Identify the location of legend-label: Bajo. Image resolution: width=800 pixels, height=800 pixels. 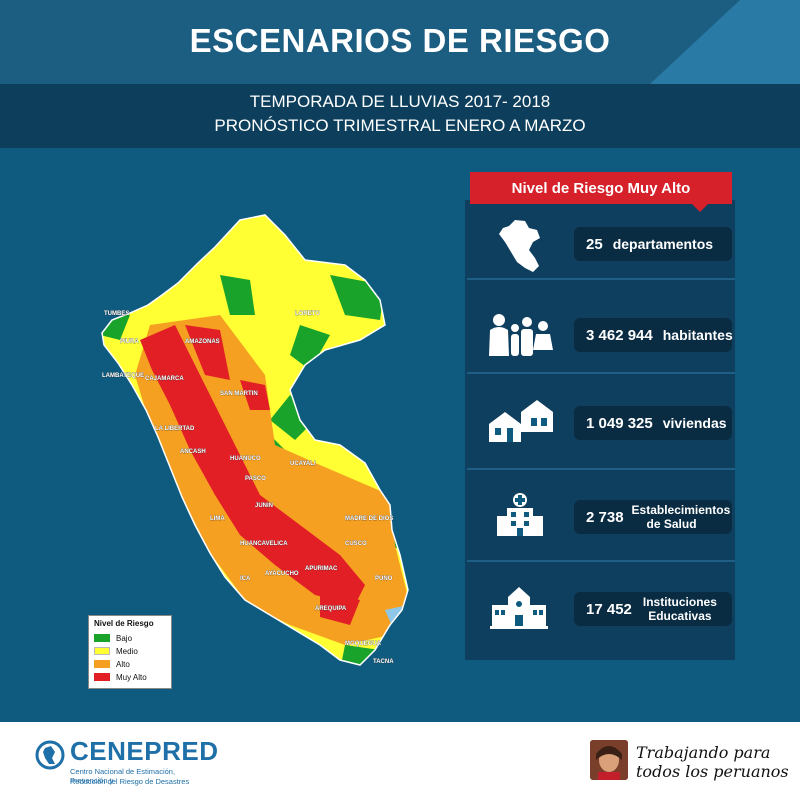
(124, 638).